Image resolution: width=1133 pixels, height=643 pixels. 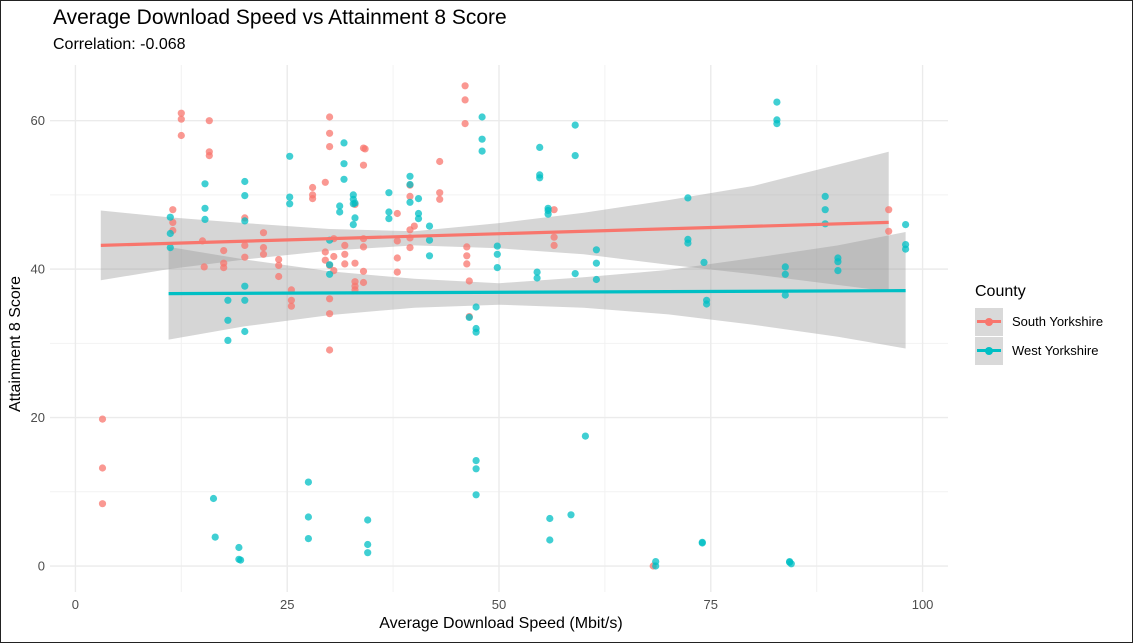 What do you see at coordinates (41, 566) in the screenshot?
I see `y-tick-label: 0` at bounding box center [41, 566].